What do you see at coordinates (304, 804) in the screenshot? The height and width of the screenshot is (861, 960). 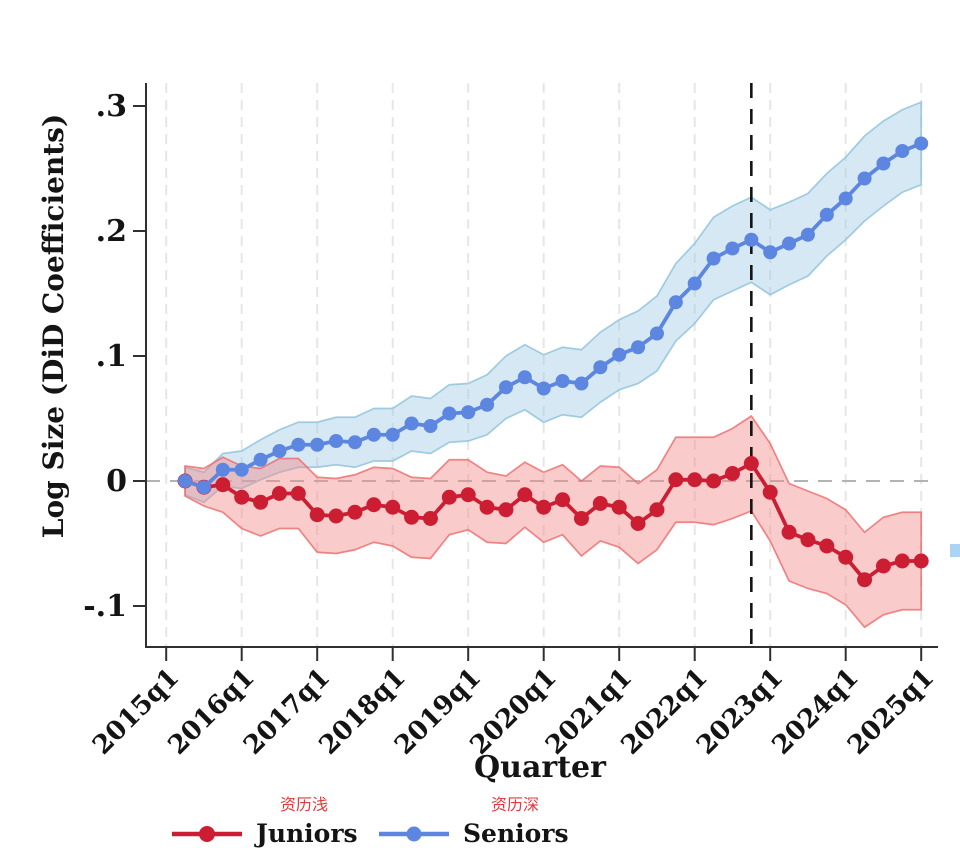 I see `annotation-juniors-chinese: 资历浅` at bounding box center [304, 804].